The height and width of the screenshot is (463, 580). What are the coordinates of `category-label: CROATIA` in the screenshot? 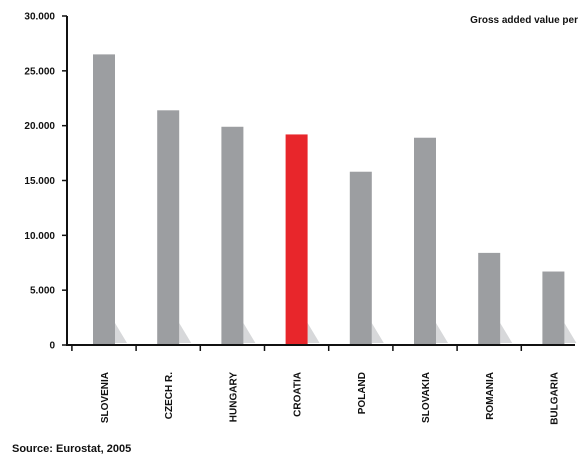 It's located at (298, 394).